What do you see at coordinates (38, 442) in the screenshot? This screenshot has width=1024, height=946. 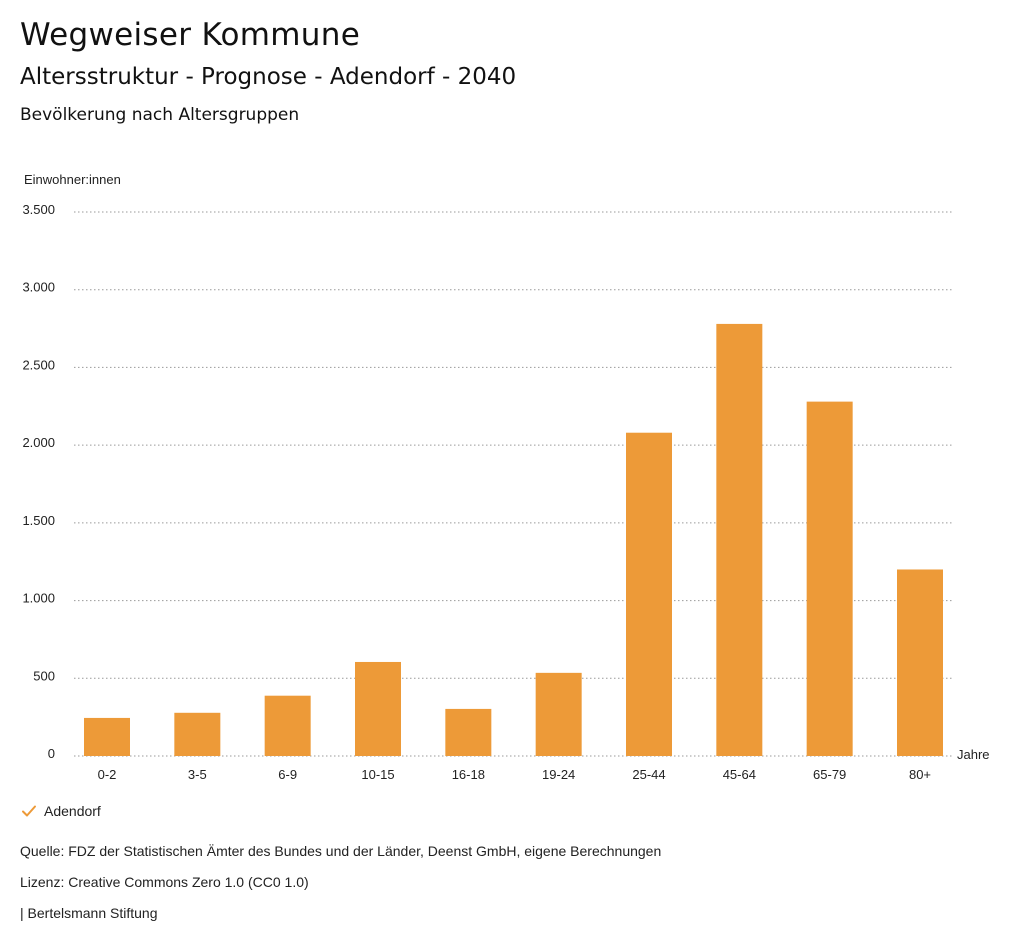 I see `y-tick-label: 2.000` at bounding box center [38, 442].